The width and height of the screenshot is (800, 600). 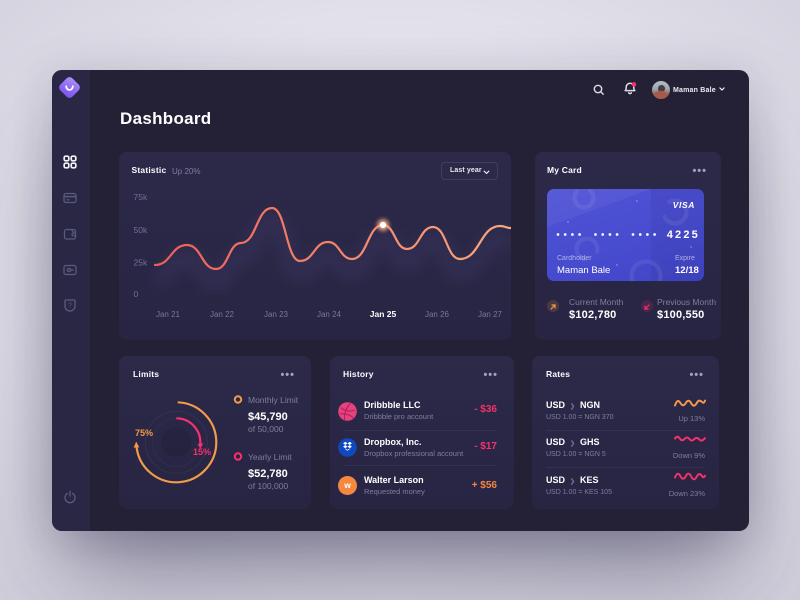 I want to click on svg-text: Jan 25, so click(x=383, y=314).